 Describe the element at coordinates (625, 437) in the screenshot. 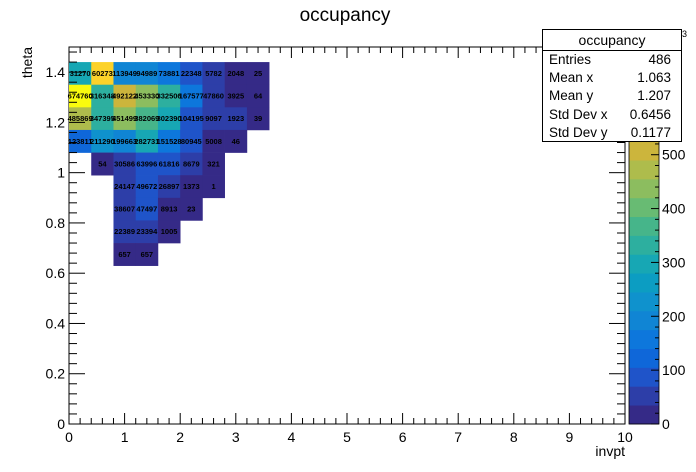

I see `x-tick-label: 10` at that location.